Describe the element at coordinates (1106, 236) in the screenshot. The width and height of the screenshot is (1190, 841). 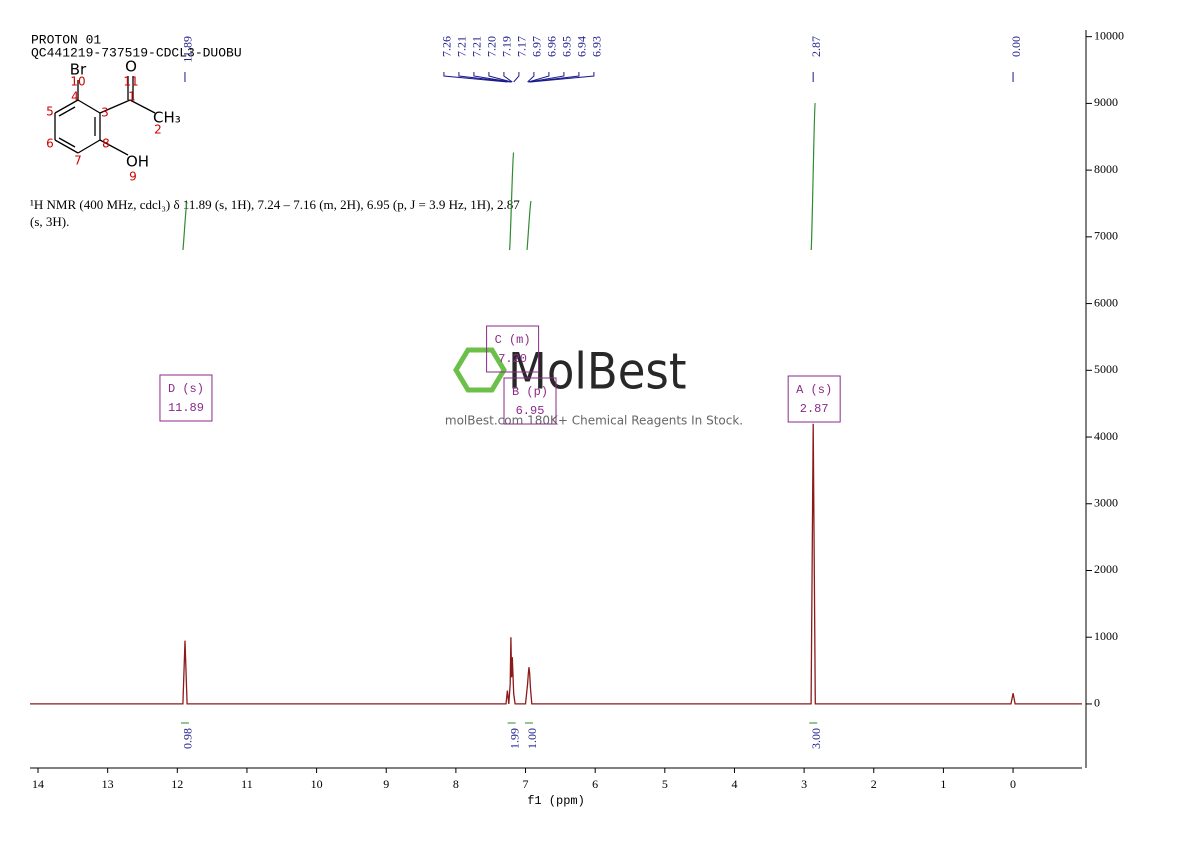
I see `y-tick-label: 7000` at that location.